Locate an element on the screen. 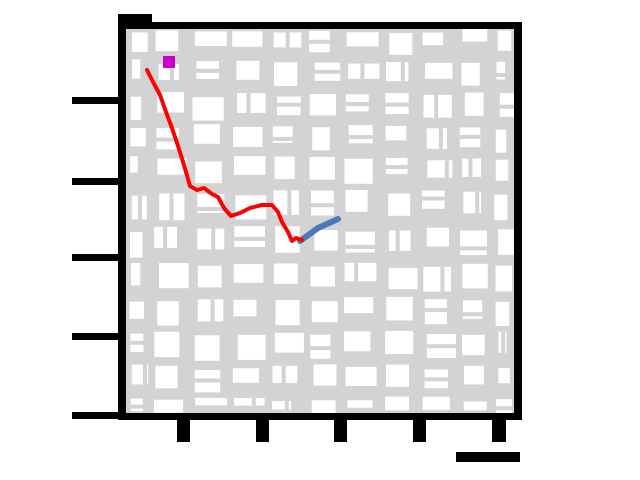 Image resolution: width=640 pixels, height=480 pixels. x-ticks is located at coordinates (348, 441).